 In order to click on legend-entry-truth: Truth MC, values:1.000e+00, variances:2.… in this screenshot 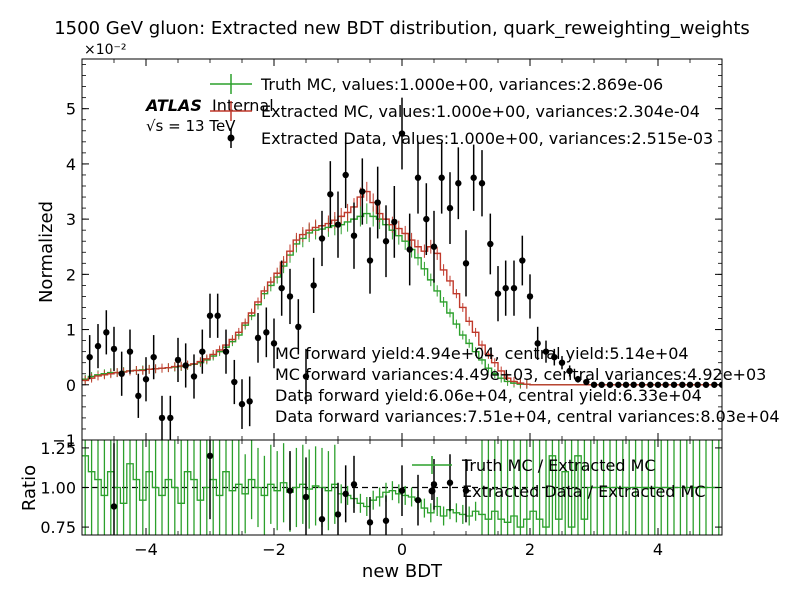, I will do `click(436, 84)`.